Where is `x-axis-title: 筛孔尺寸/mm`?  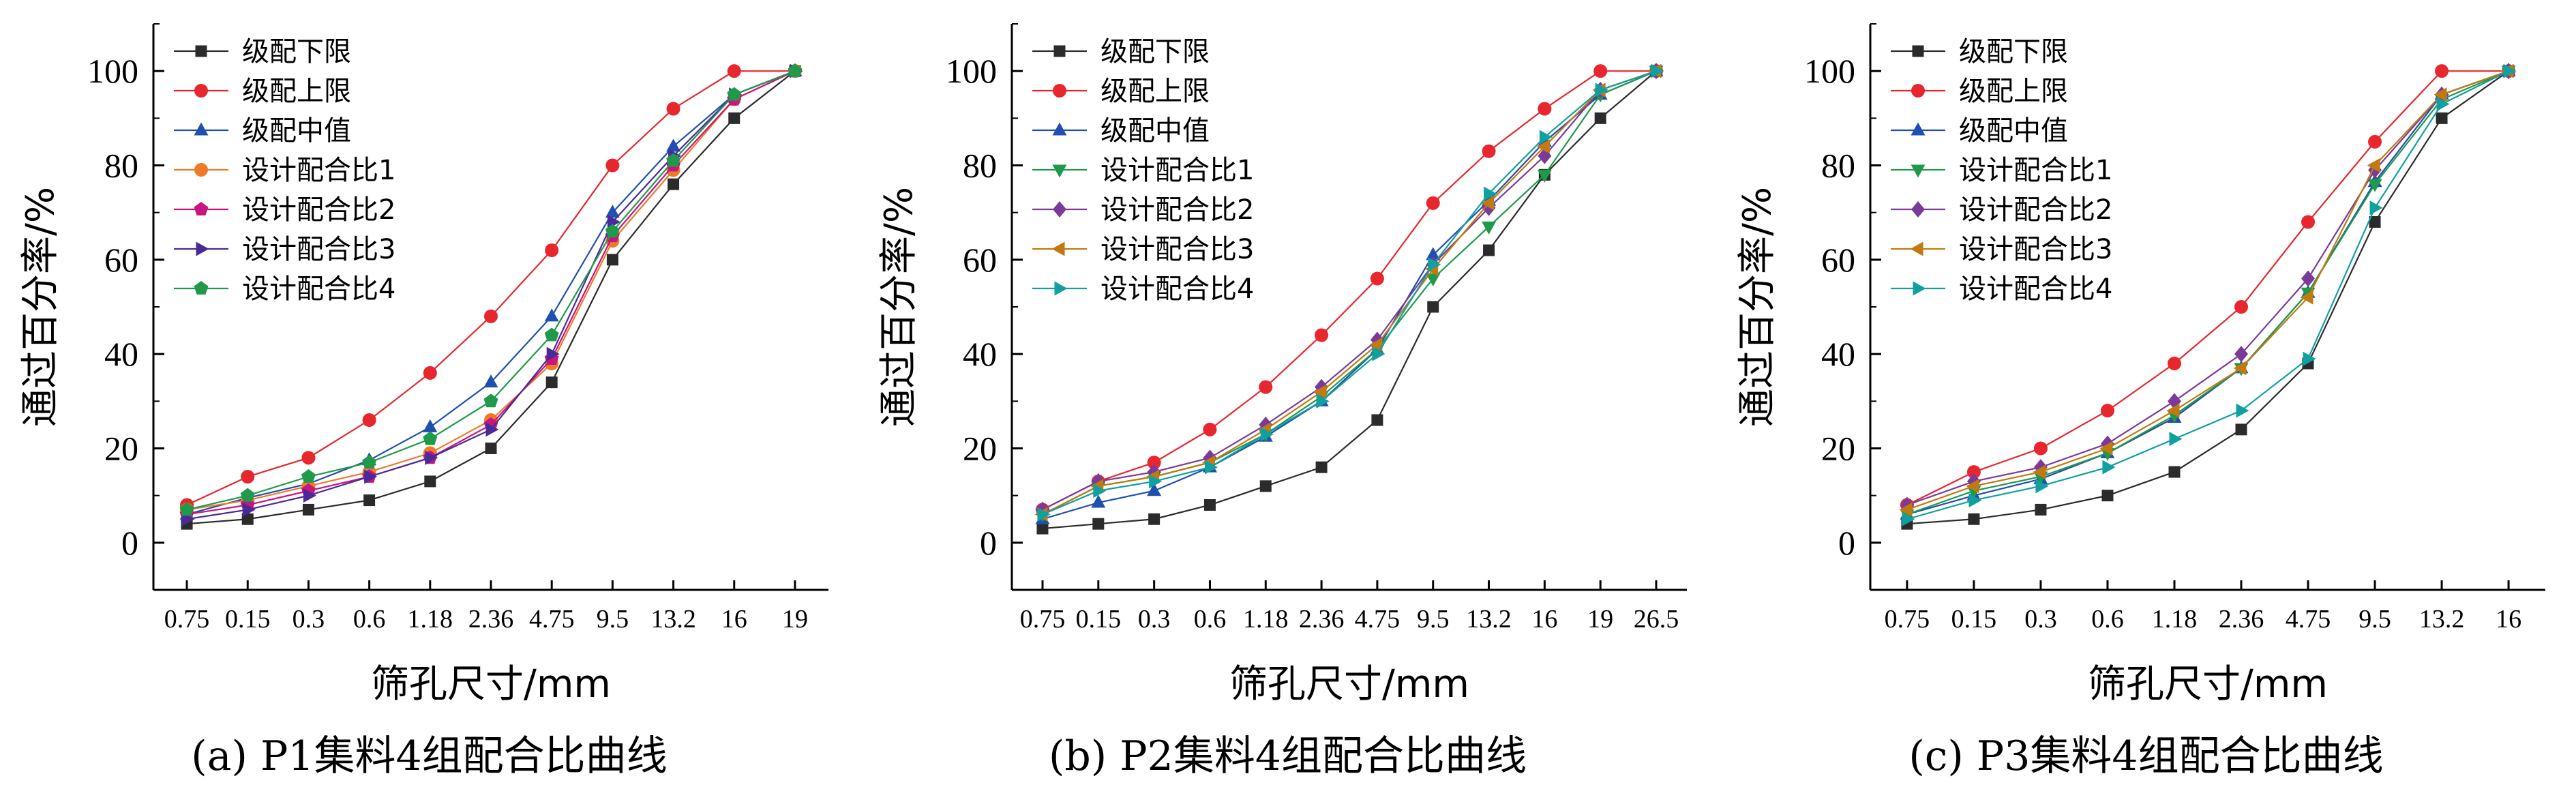 x-axis-title: 筛孔尺寸/mm is located at coordinates (491, 684).